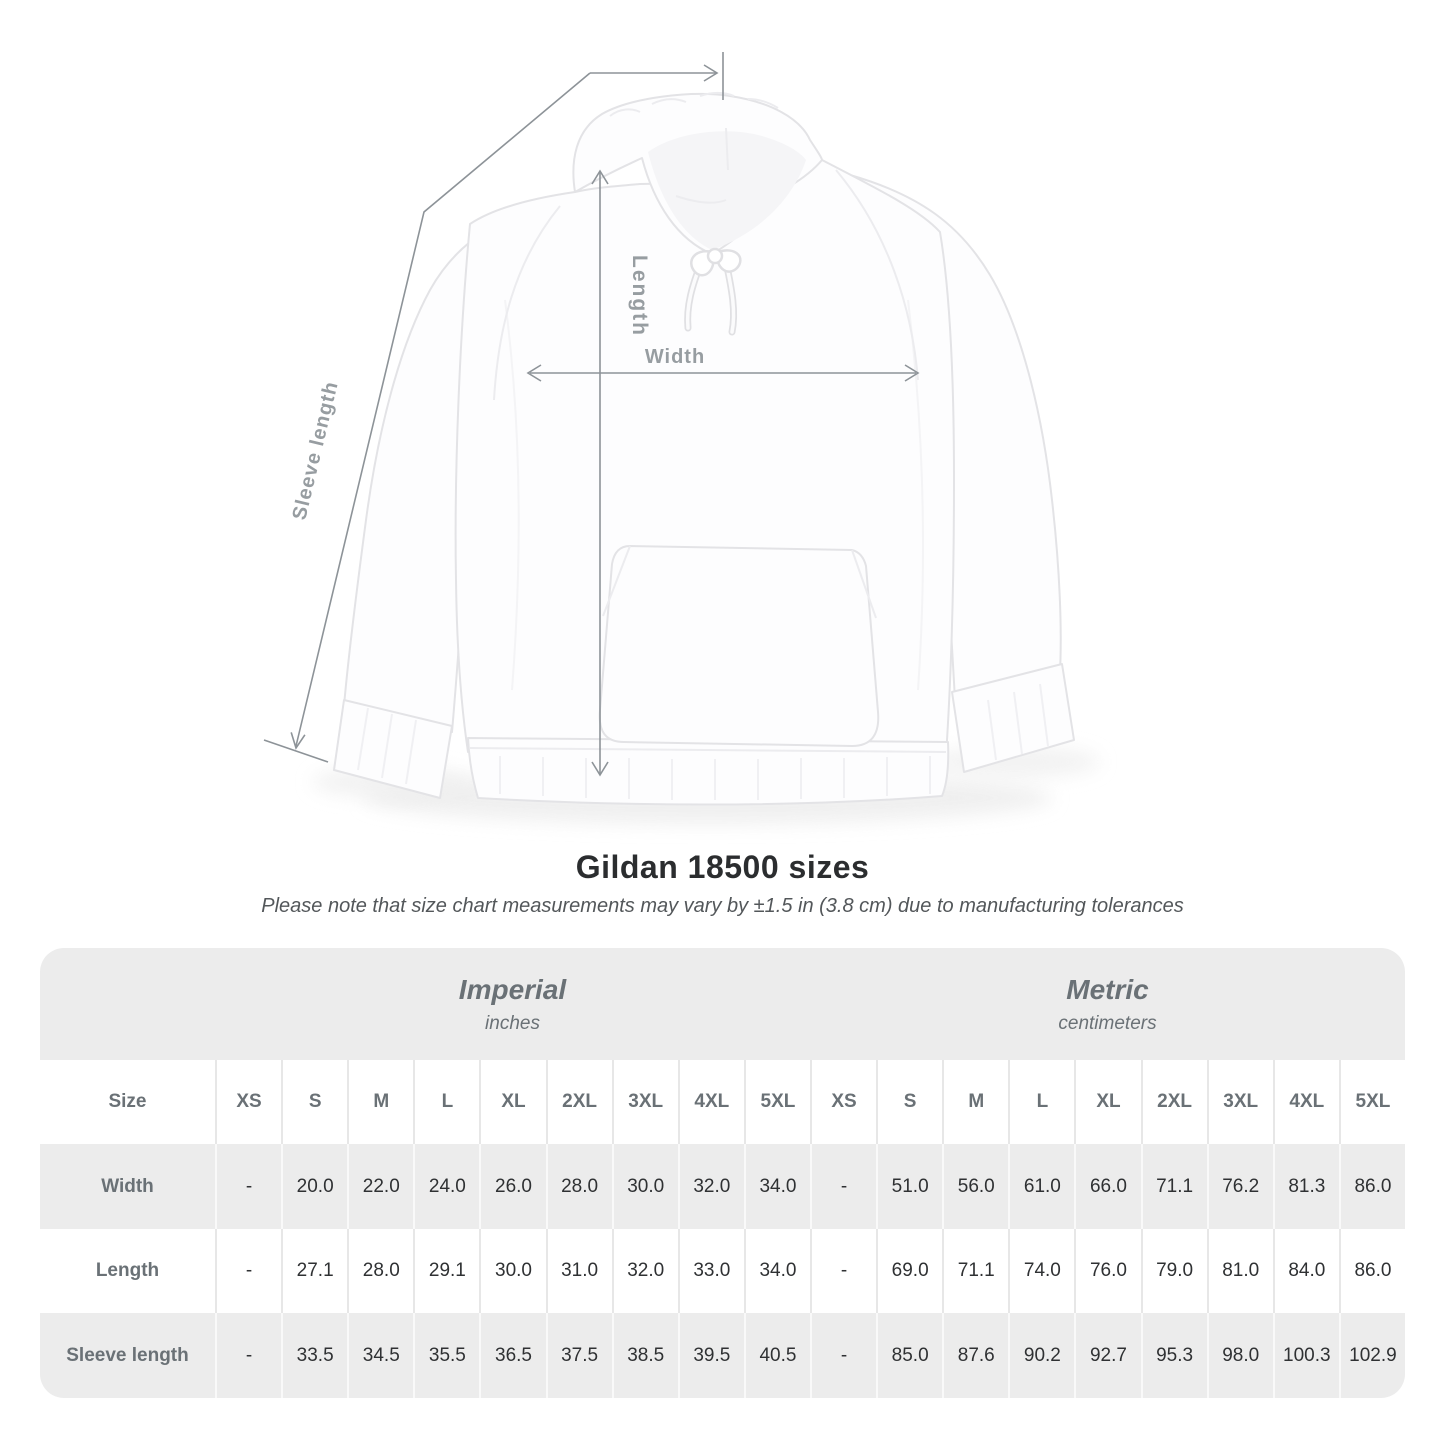  I want to click on measurement-cell: 87.6, so click(975, 1355).